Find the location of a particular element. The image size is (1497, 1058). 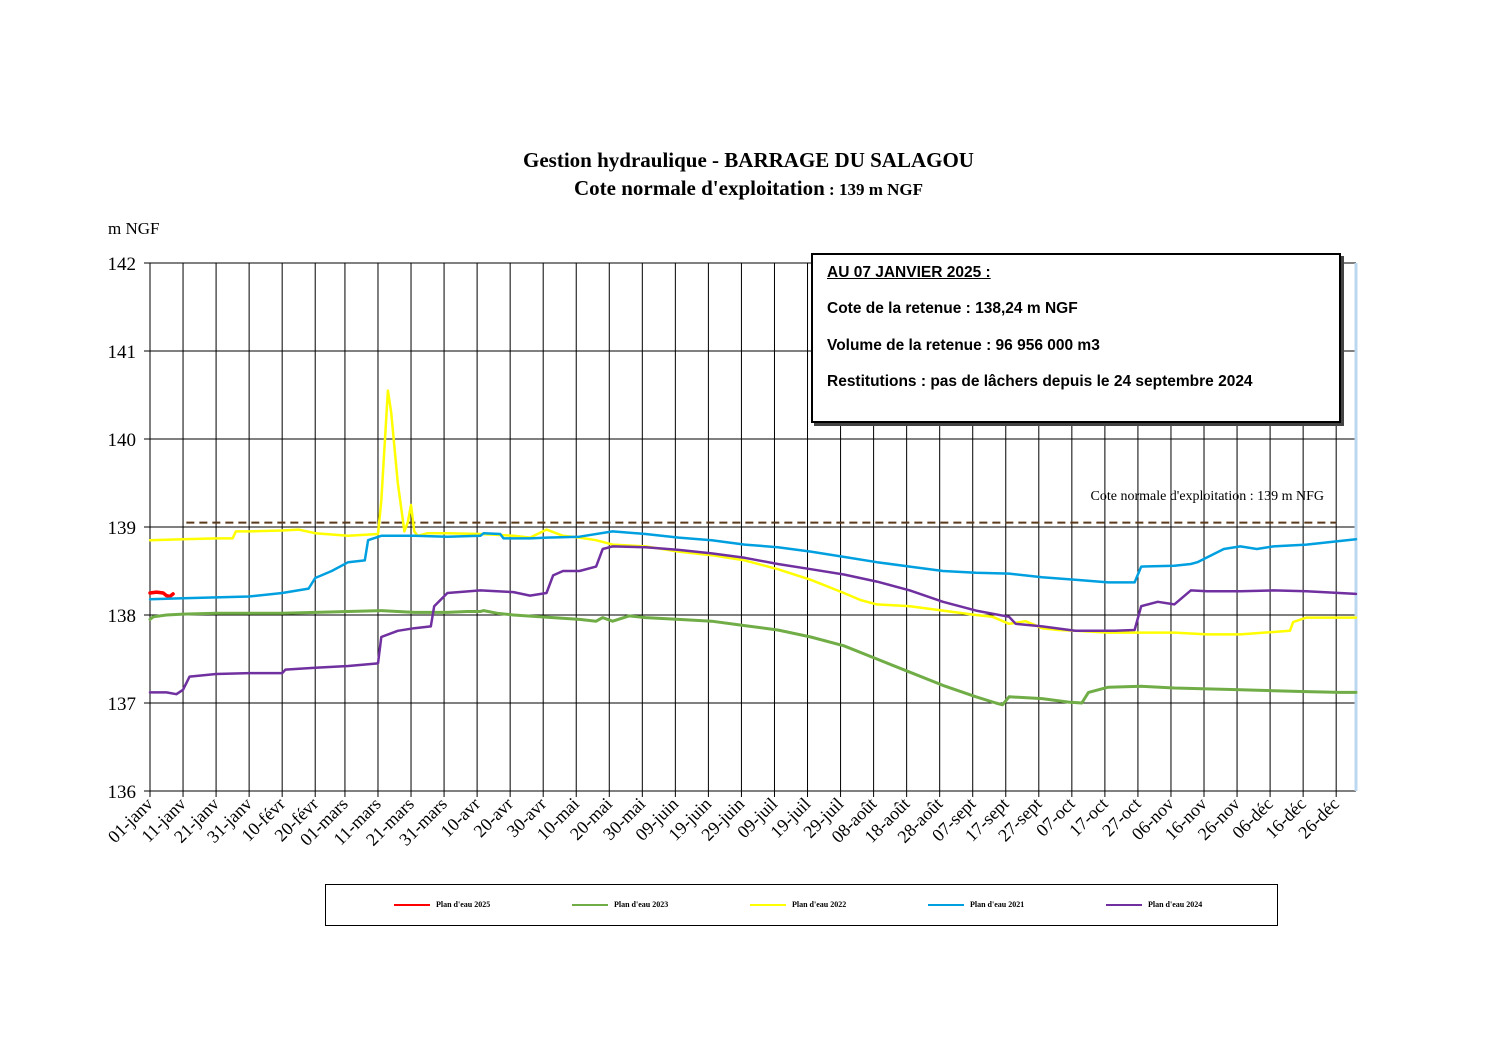

y-tick-label: 141 is located at coordinates (122, 352).